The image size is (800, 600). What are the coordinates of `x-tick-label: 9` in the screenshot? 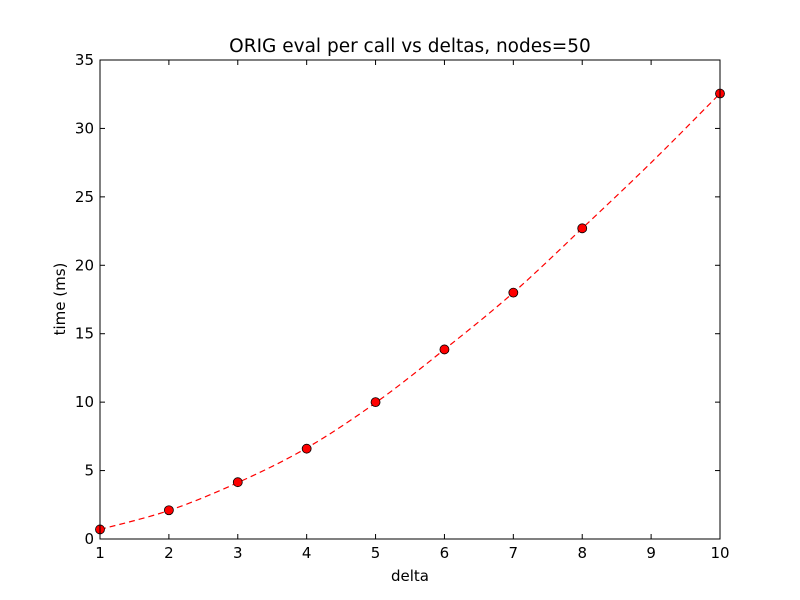 It's located at (651, 553).